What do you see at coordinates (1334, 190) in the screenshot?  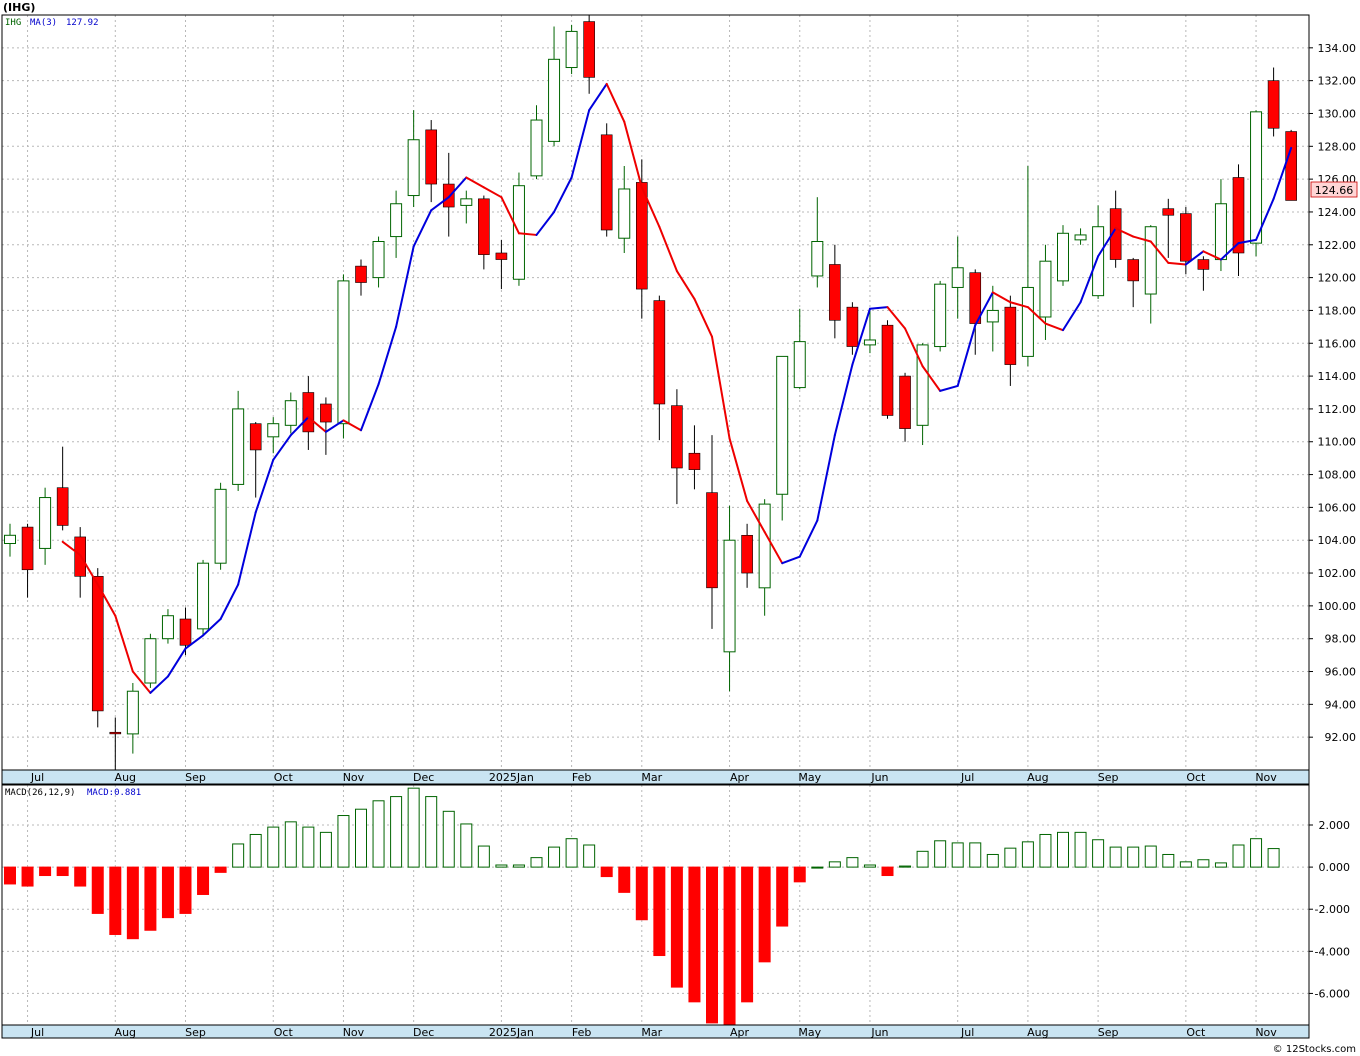 I see `last-price-label: 124.66` at bounding box center [1334, 190].